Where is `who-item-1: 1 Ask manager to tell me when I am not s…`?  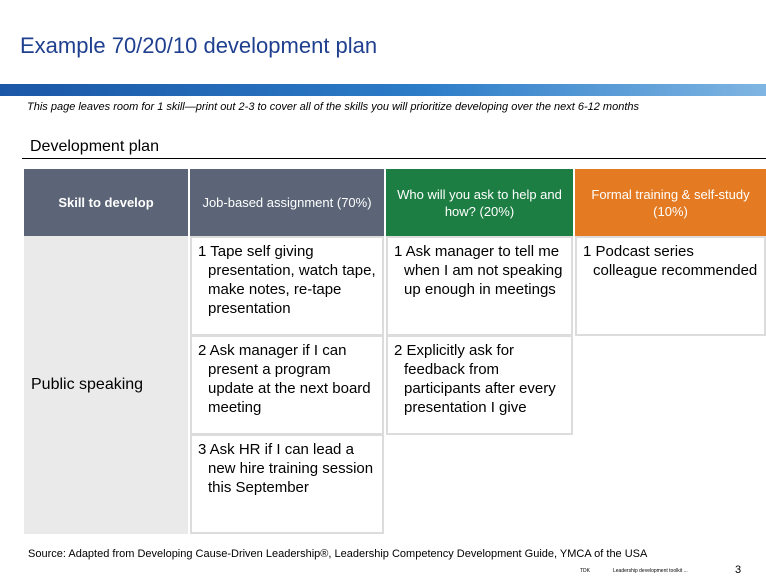 who-item-1: 1 Ask manager to tell me when I am not s… is located at coordinates (479, 286).